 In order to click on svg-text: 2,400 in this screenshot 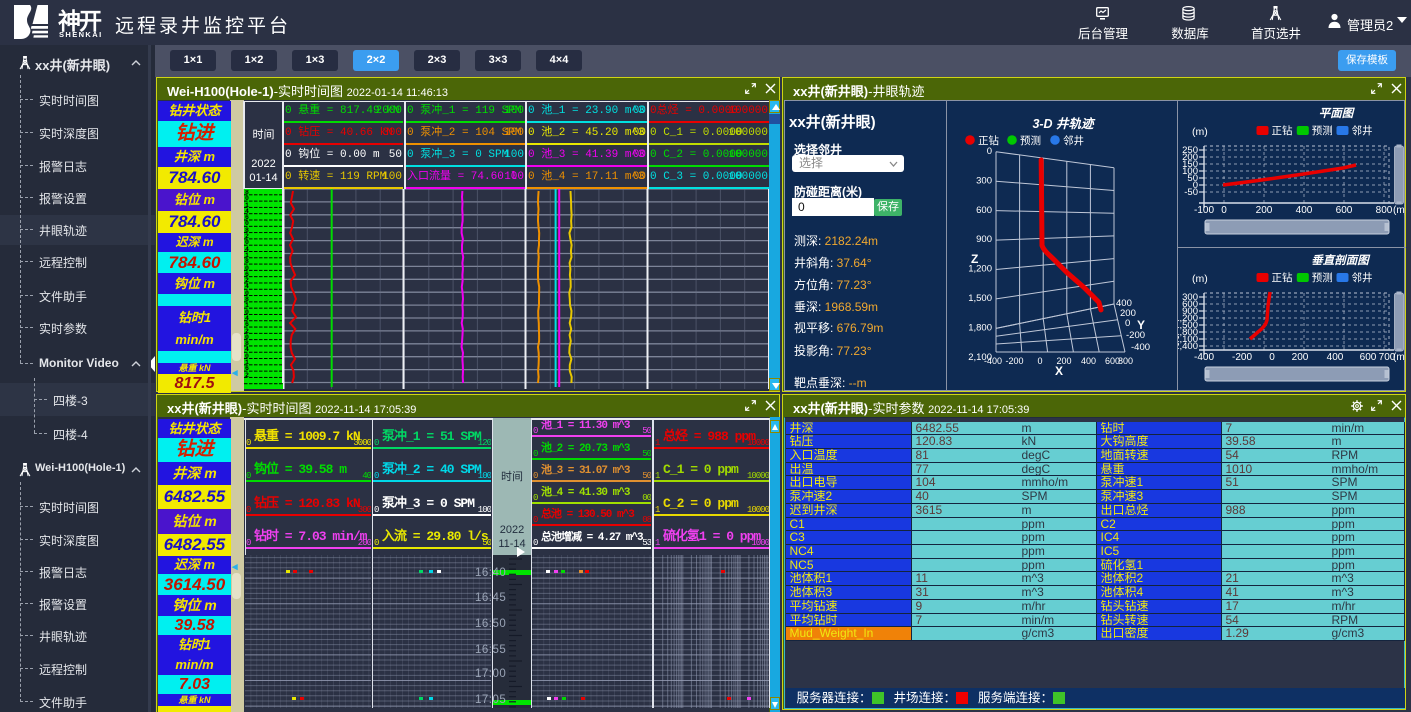, I will do `click(1188, 346)`.